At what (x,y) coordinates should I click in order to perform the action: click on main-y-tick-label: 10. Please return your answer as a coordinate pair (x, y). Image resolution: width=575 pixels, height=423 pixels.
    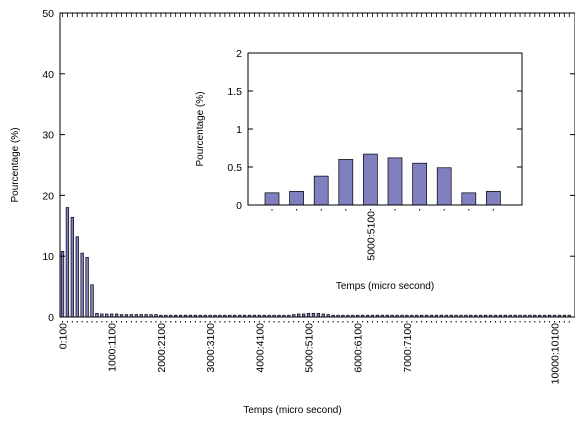
    Looking at the image, I should click on (48, 257).